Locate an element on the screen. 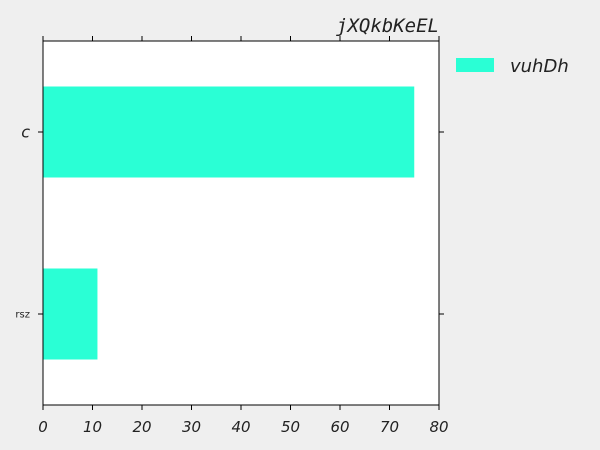 The height and width of the screenshot is (450, 600). x-tick-label: 20 is located at coordinates (141, 427).